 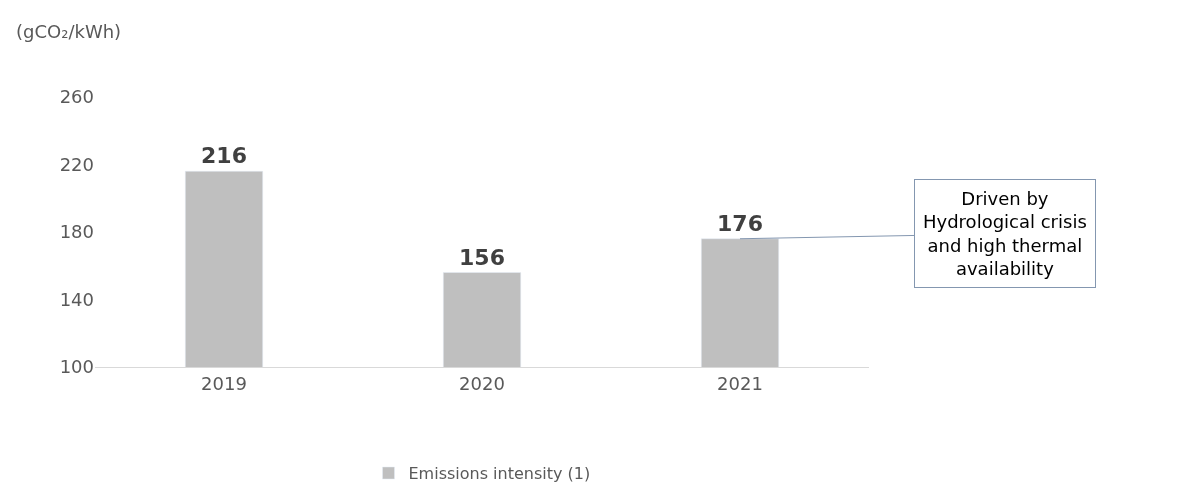 What do you see at coordinates (482, 383) in the screenshot?
I see `x-tick-label: 2020` at bounding box center [482, 383].